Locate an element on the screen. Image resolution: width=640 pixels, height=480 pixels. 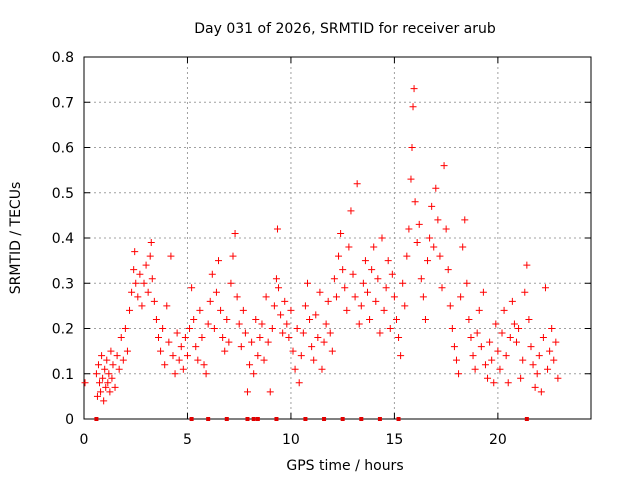
y-tick-label: 0.4 is located at coordinates (63, 239).